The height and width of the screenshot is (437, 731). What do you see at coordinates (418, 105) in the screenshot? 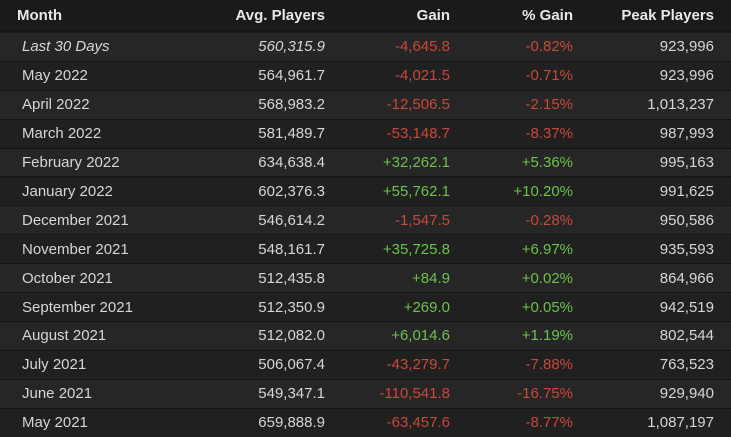
I see `table-cell: -12,506.5` at bounding box center [418, 105].